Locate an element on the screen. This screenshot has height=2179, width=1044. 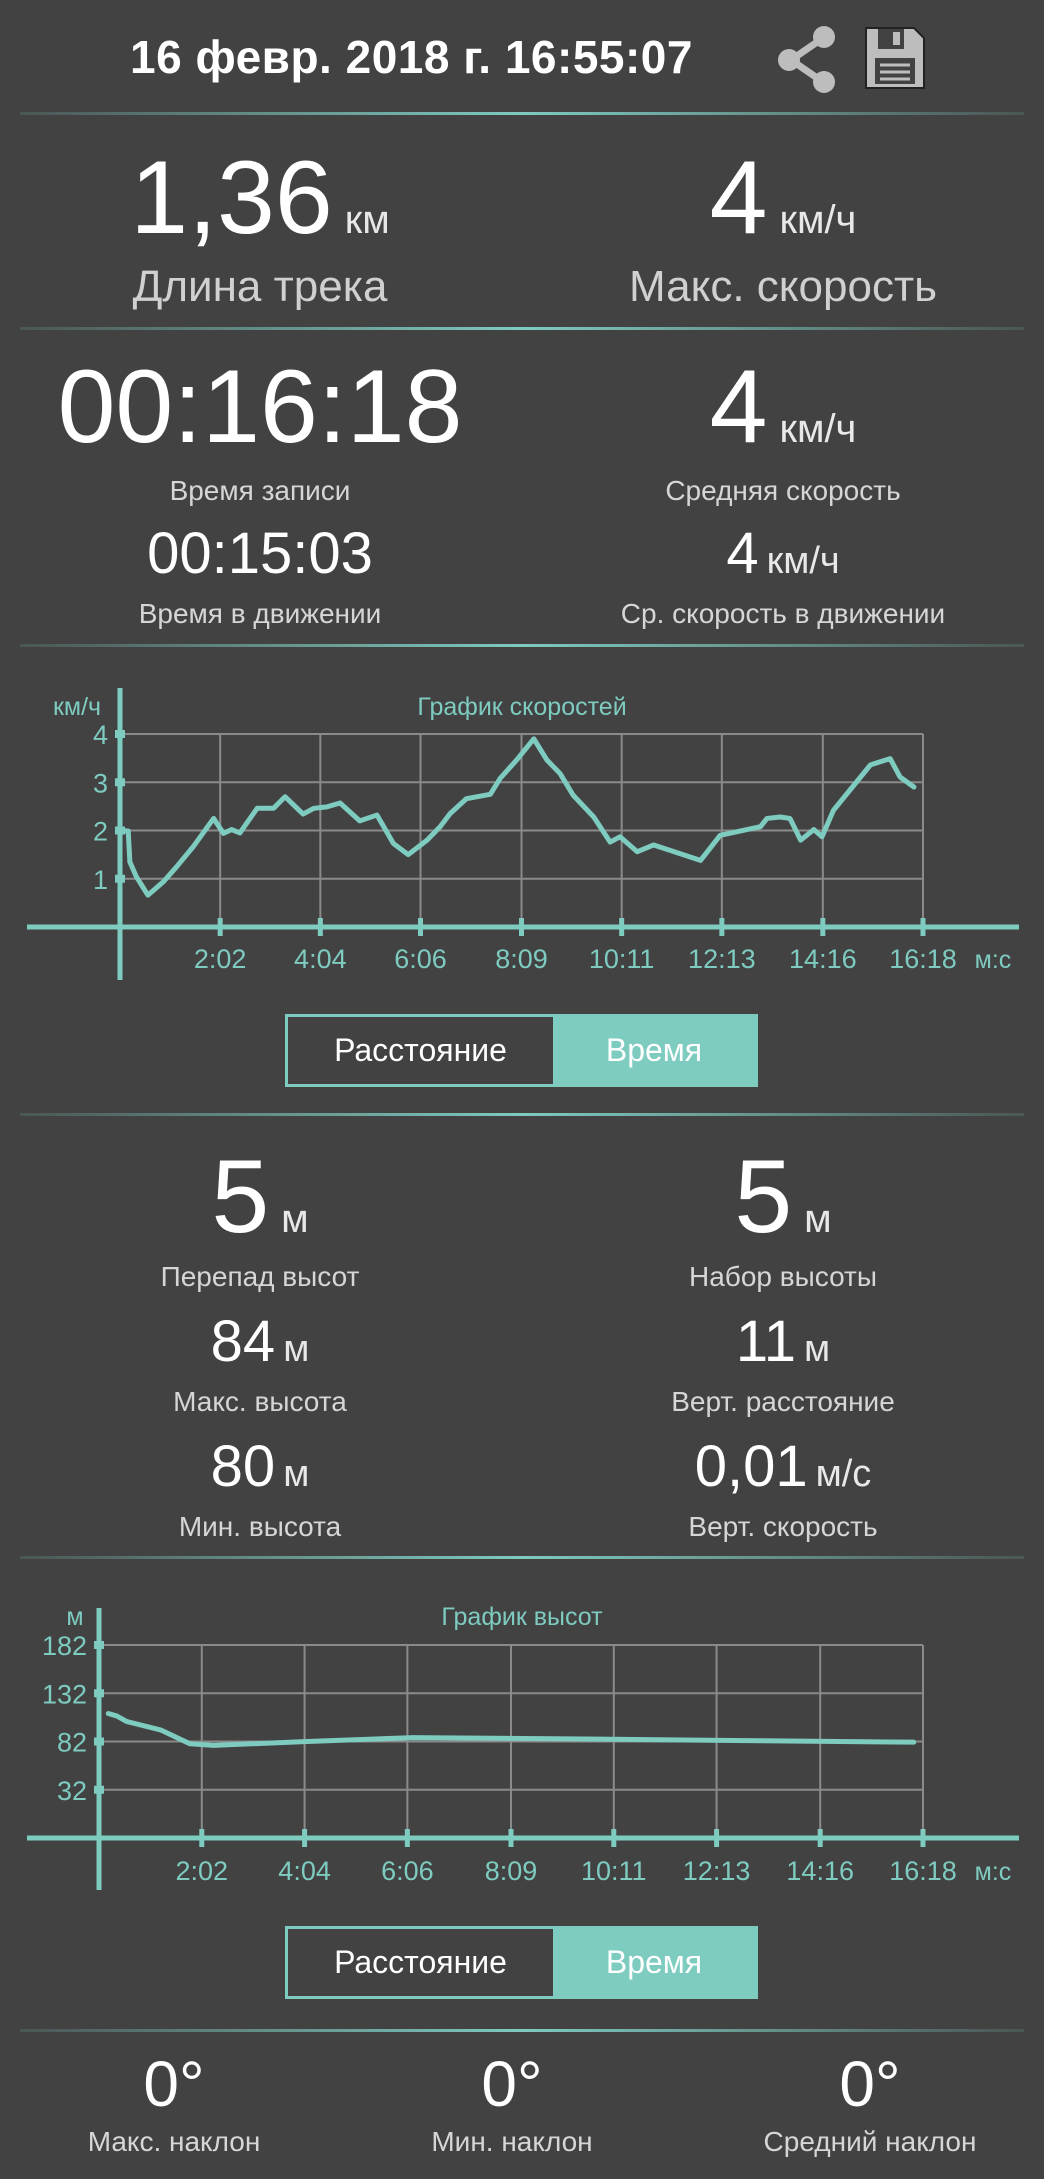
y-tick-label: 182 is located at coordinates (64, 1646).